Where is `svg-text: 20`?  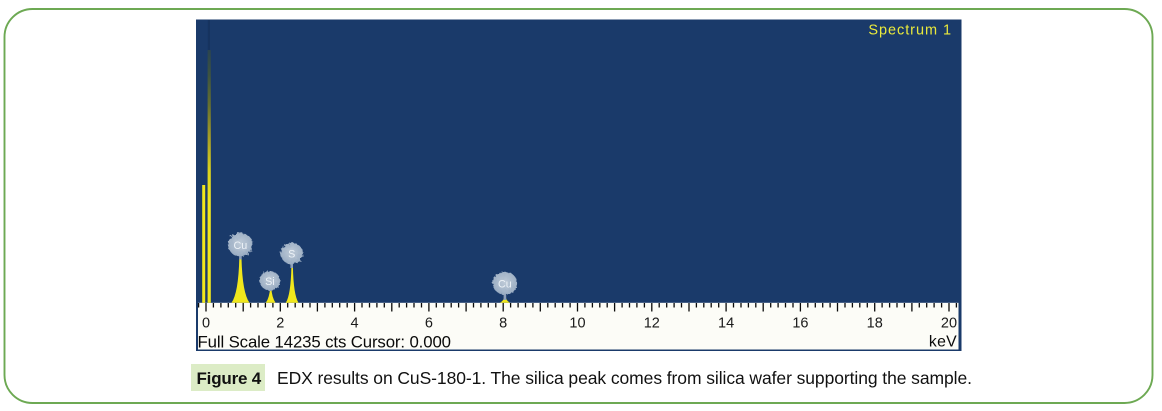
svg-text: 20 is located at coordinates (949, 324).